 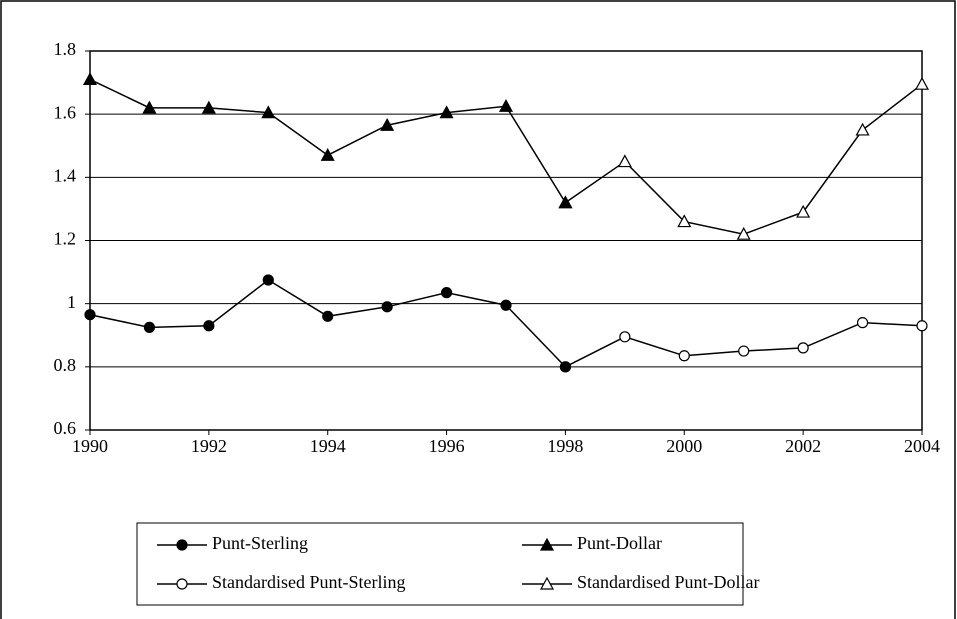 What do you see at coordinates (440, 564) in the screenshot?
I see `legend-box` at bounding box center [440, 564].